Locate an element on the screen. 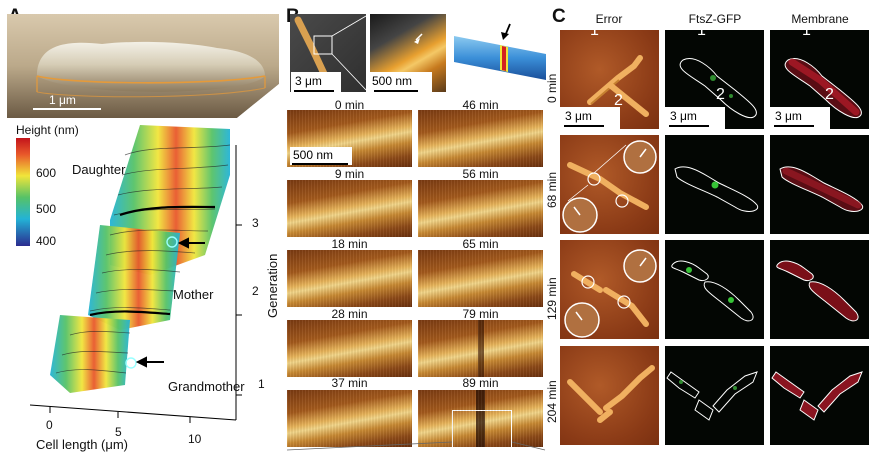 The height and width of the screenshot is (452, 870). generation-tick-3: 3 is located at coordinates (255, 223).